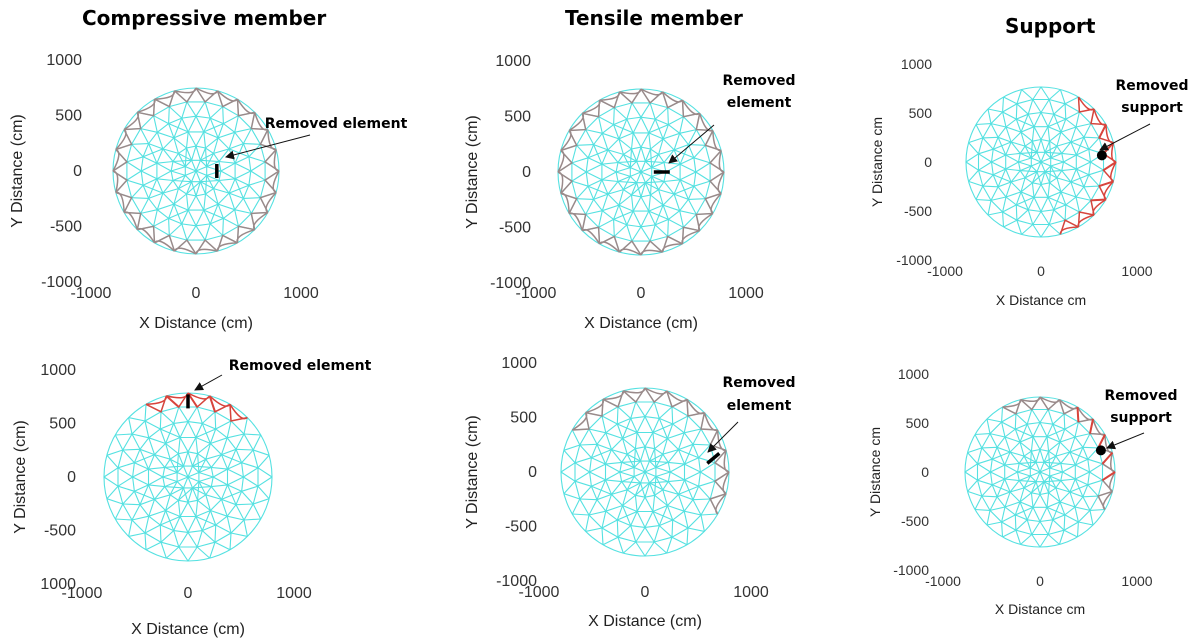  Describe the element at coordinates (925, 472) in the screenshot. I see `y-tick-label: 0` at that location.